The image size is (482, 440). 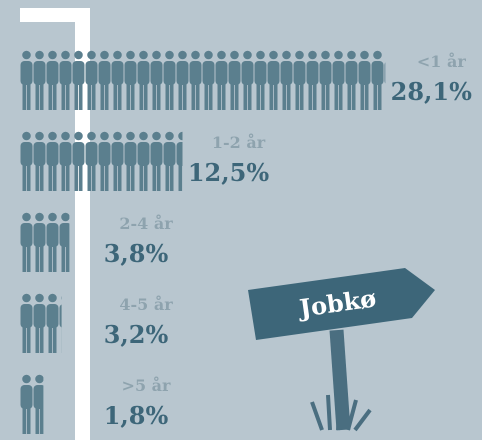 I want to click on category-label: 1-2 år, so click(x=239, y=142).